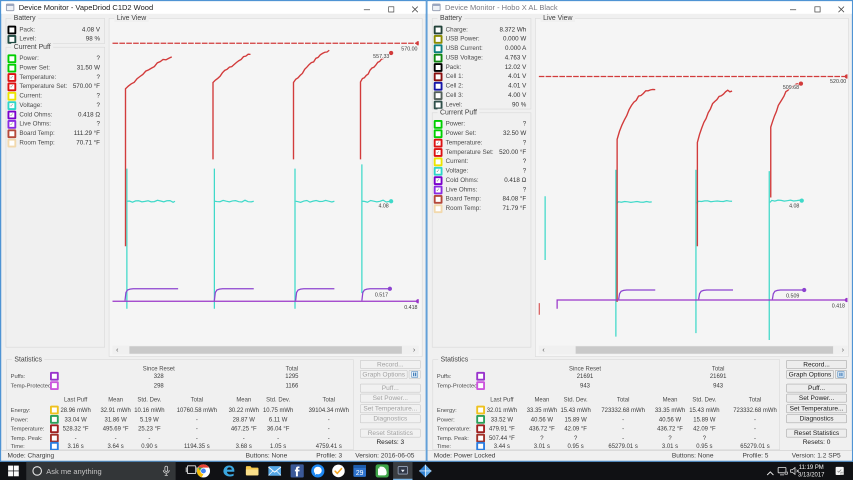 The width and height of the screenshot is (853, 480). What do you see at coordinates (795, 472) in the screenshot?
I see `volume-icon` at bounding box center [795, 472].